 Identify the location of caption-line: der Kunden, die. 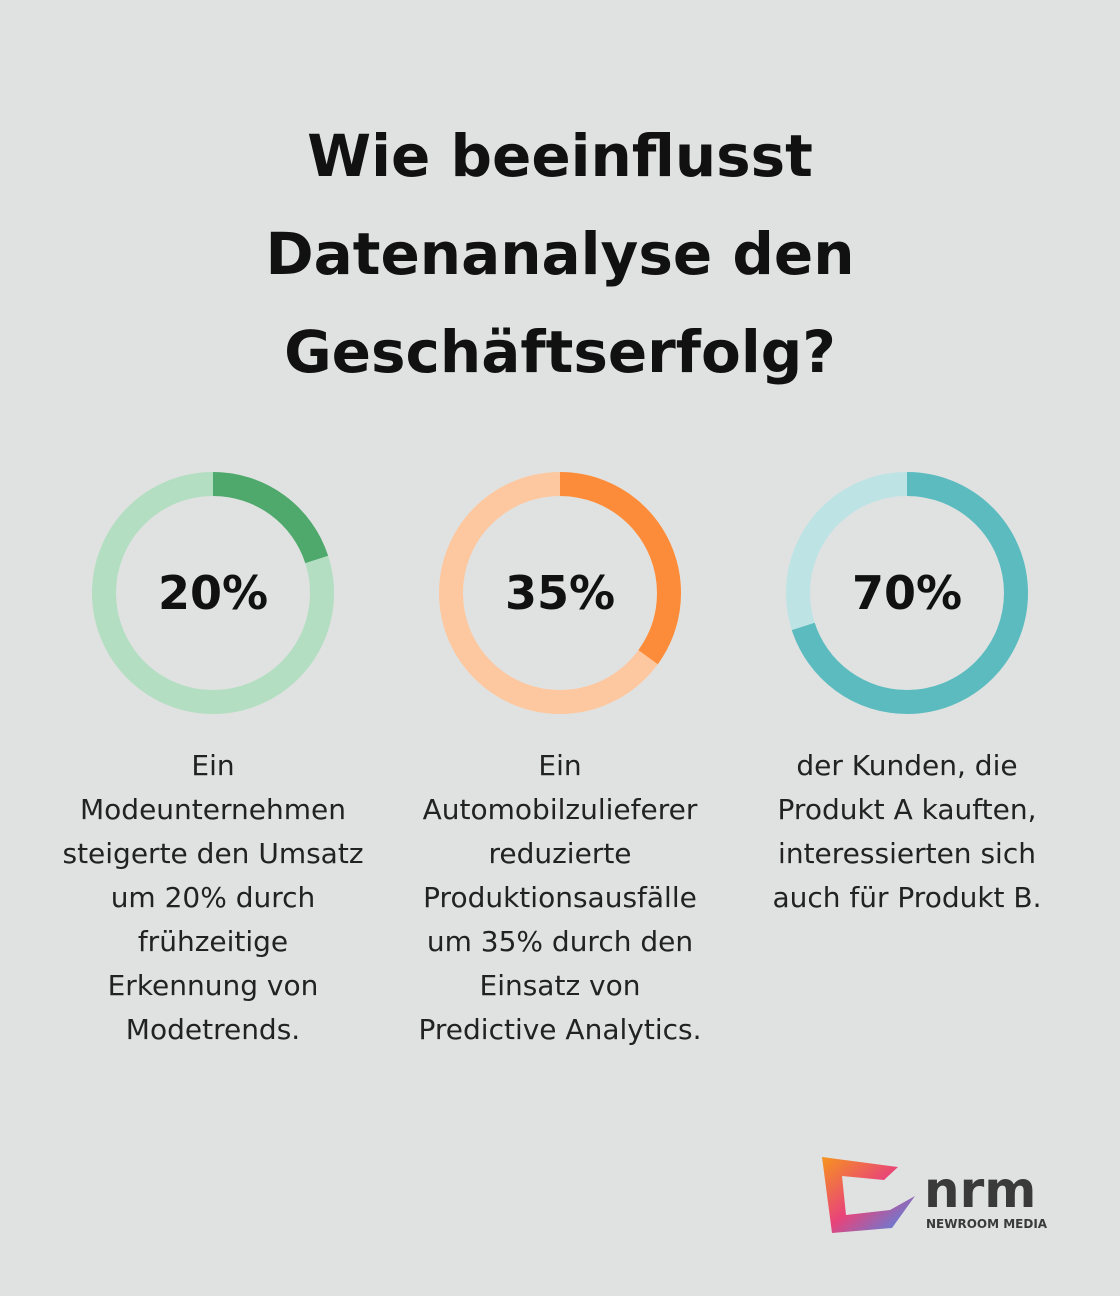
(907, 765).